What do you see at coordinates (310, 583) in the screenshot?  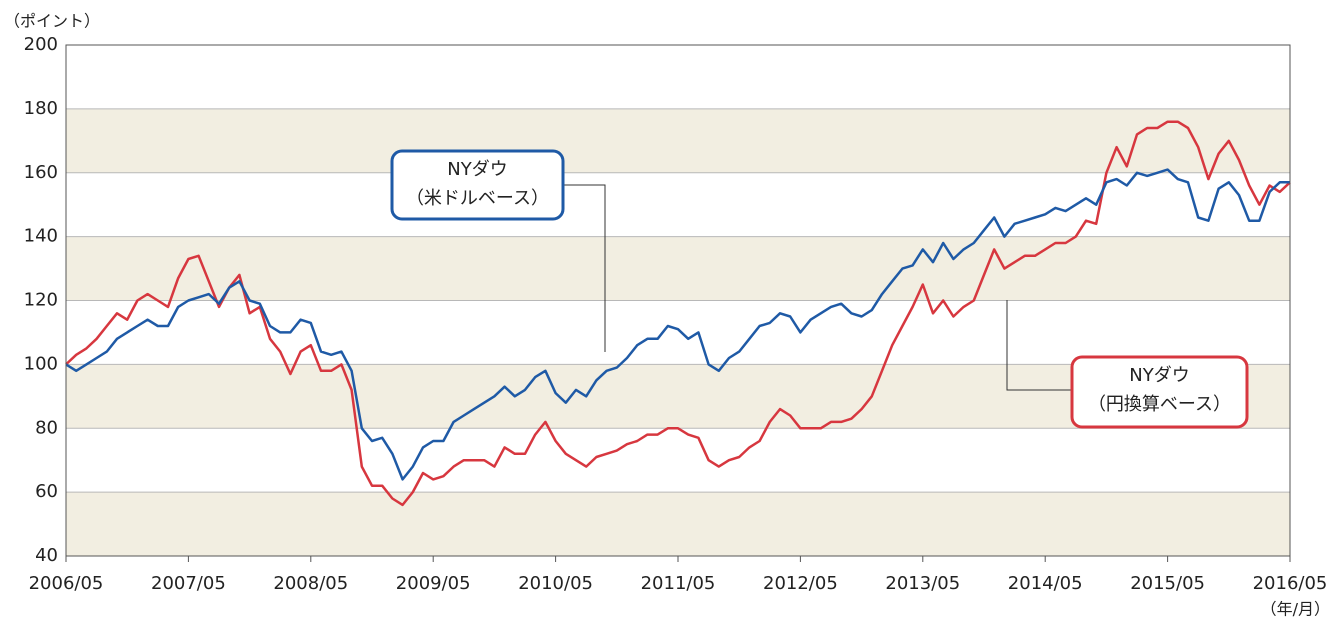 I see `x-tick-label: 2008/05` at bounding box center [310, 583].